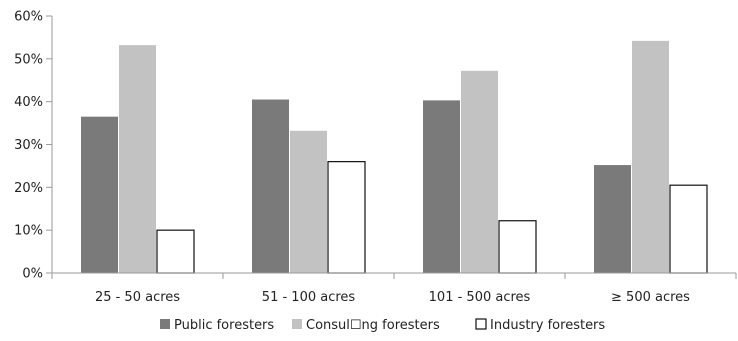  What do you see at coordinates (28, 17) in the screenshot?
I see `y-tick-label: 60%` at bounding box center [28, 17].